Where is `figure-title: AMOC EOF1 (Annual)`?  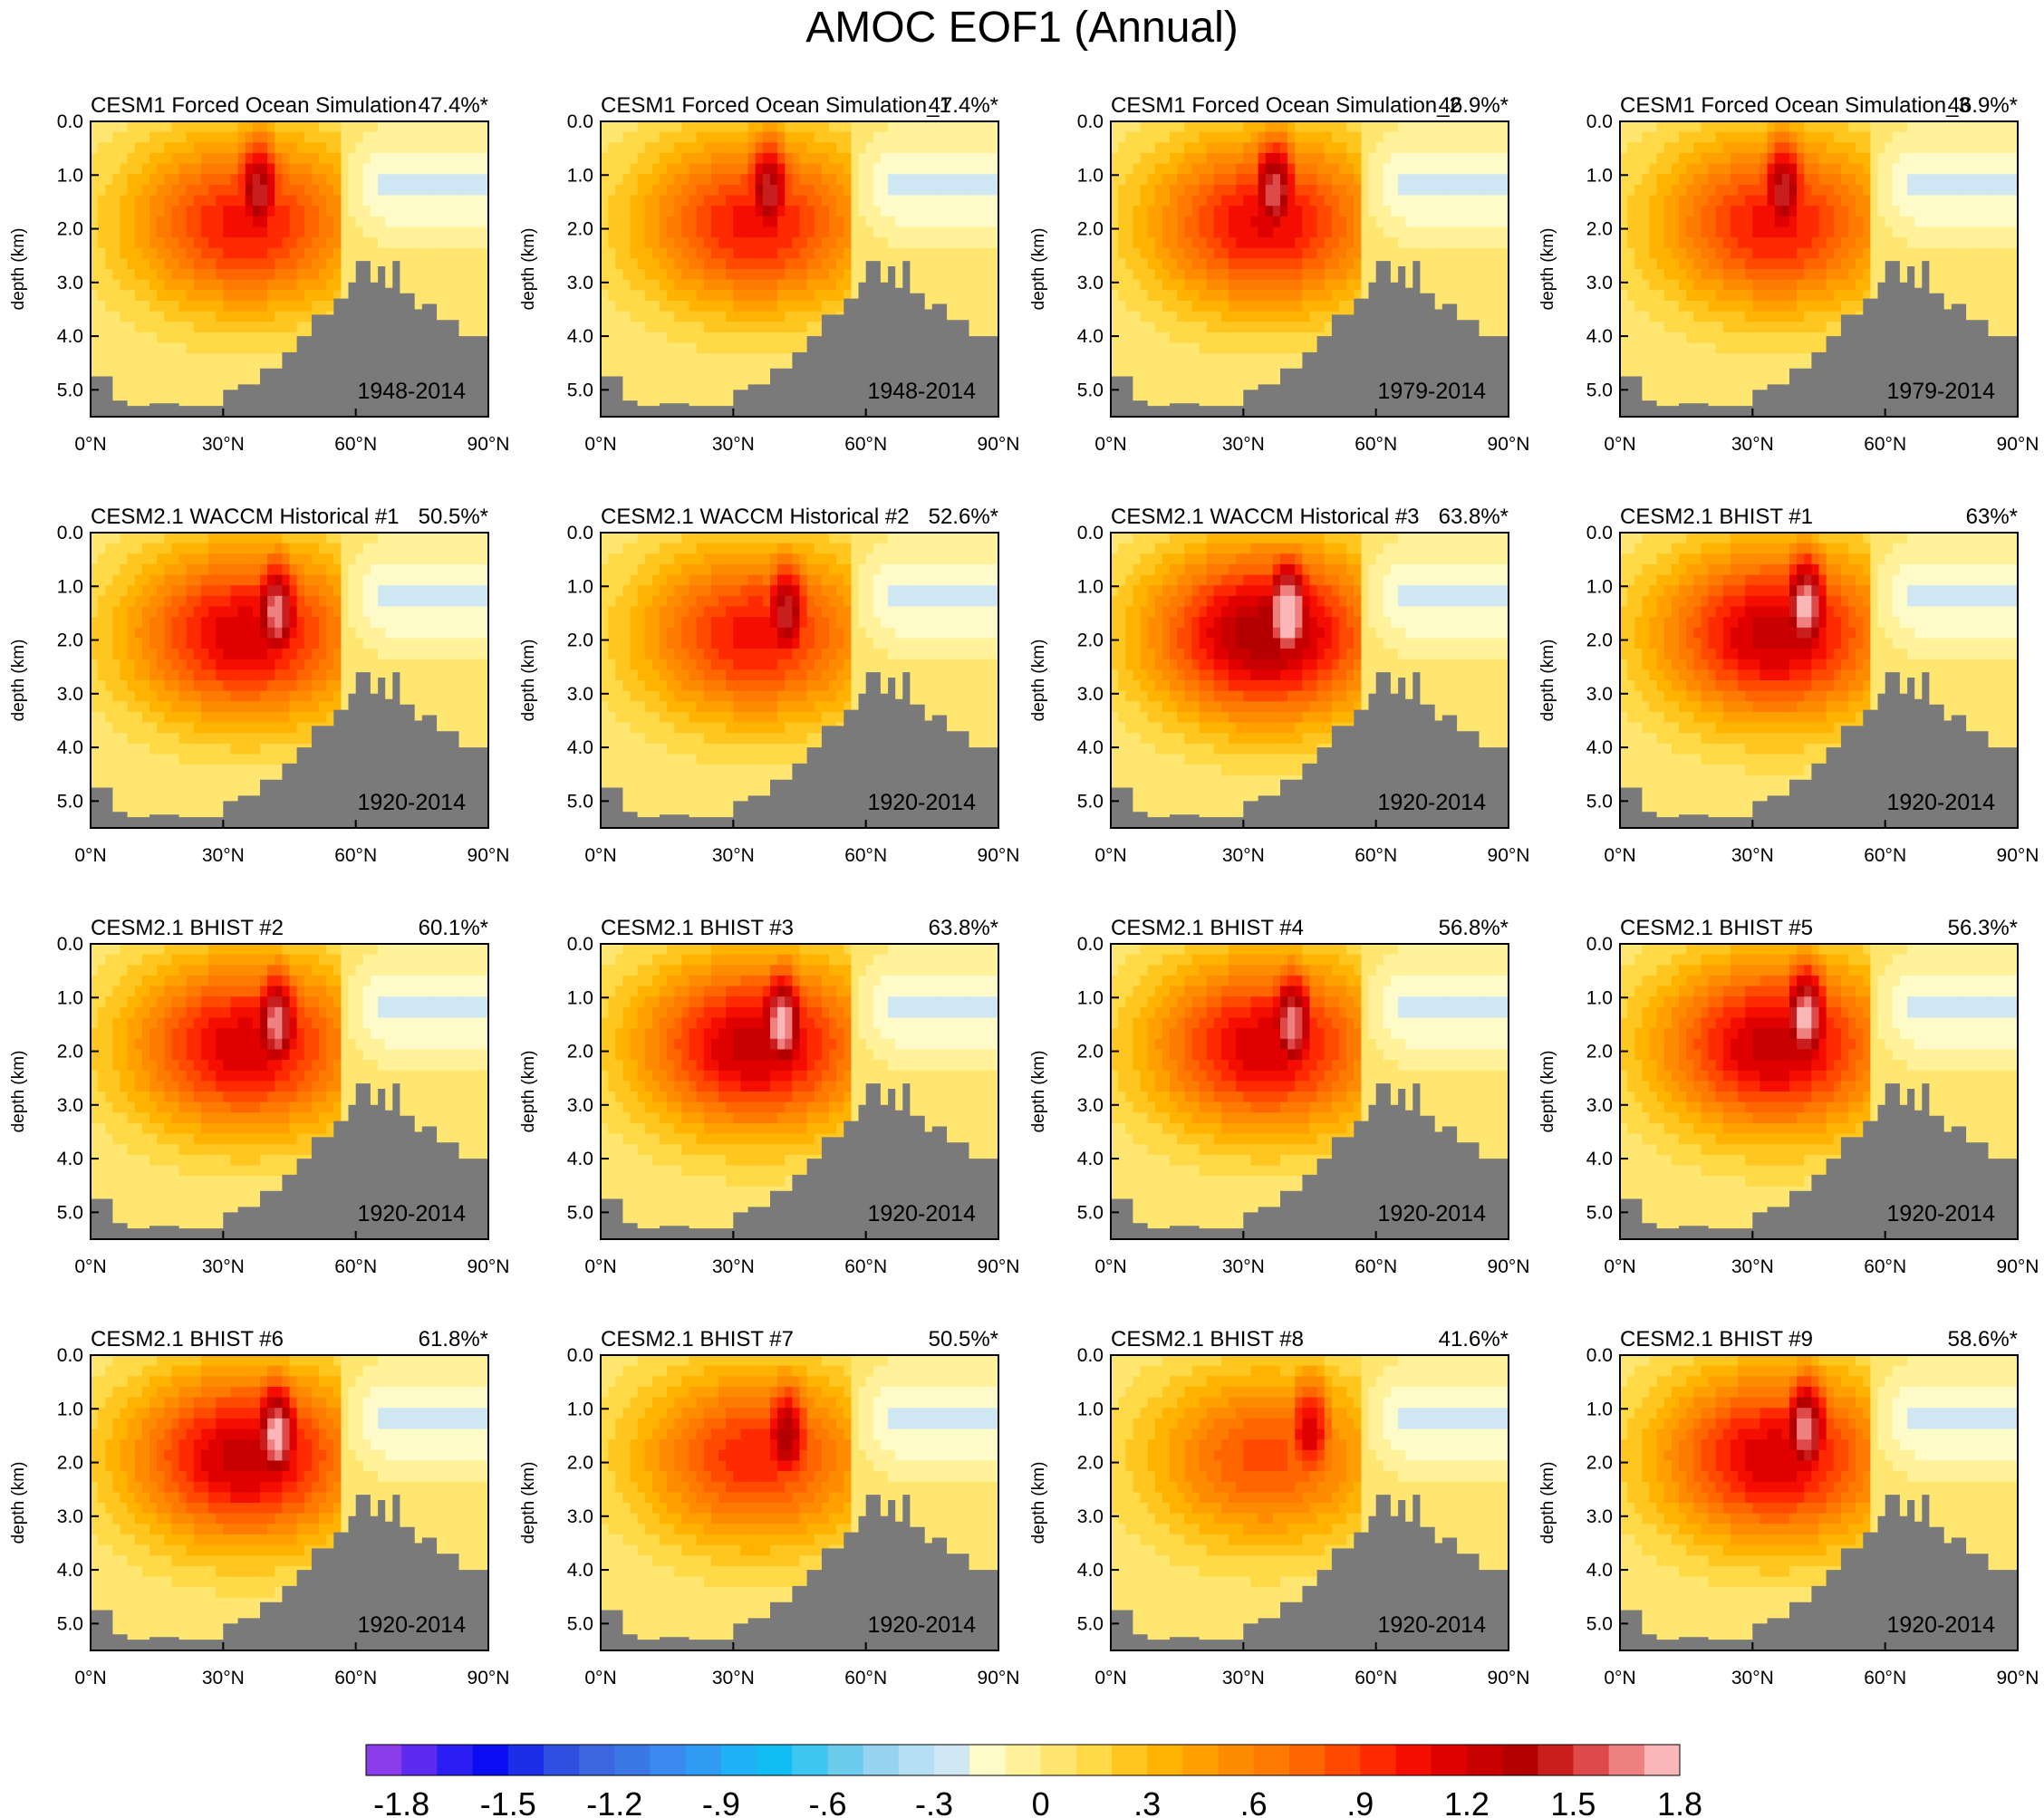
figure-title: AMOC EOF1 (Annual) is located at coordinates (1021, 28).